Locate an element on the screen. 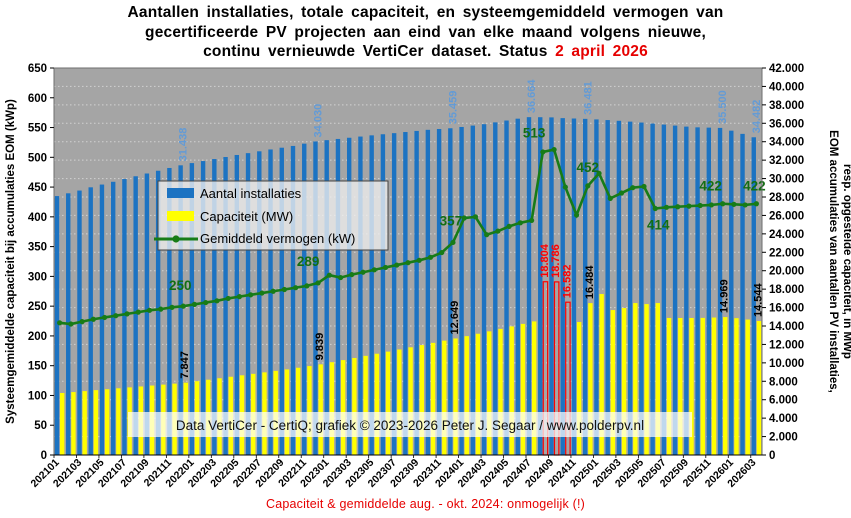 This screenshot has height=518, width=851. capacity-annotation: 9.839 is located at coordinates (320, 347).